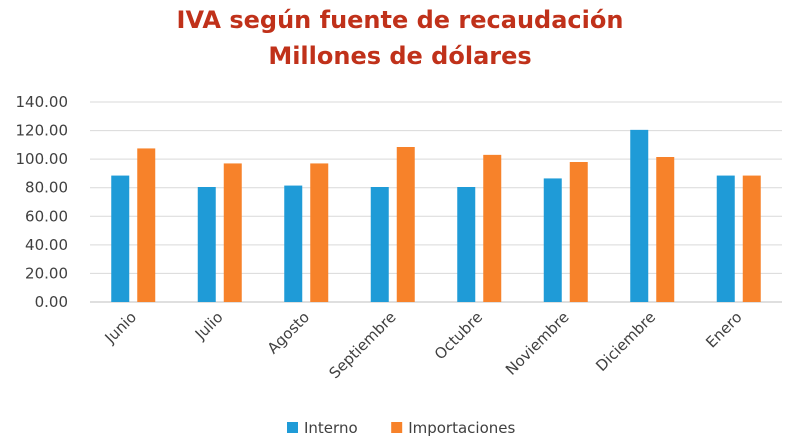 The image size is (800, 445). I want to click on bar-interno-octubre, so click(466, 244).